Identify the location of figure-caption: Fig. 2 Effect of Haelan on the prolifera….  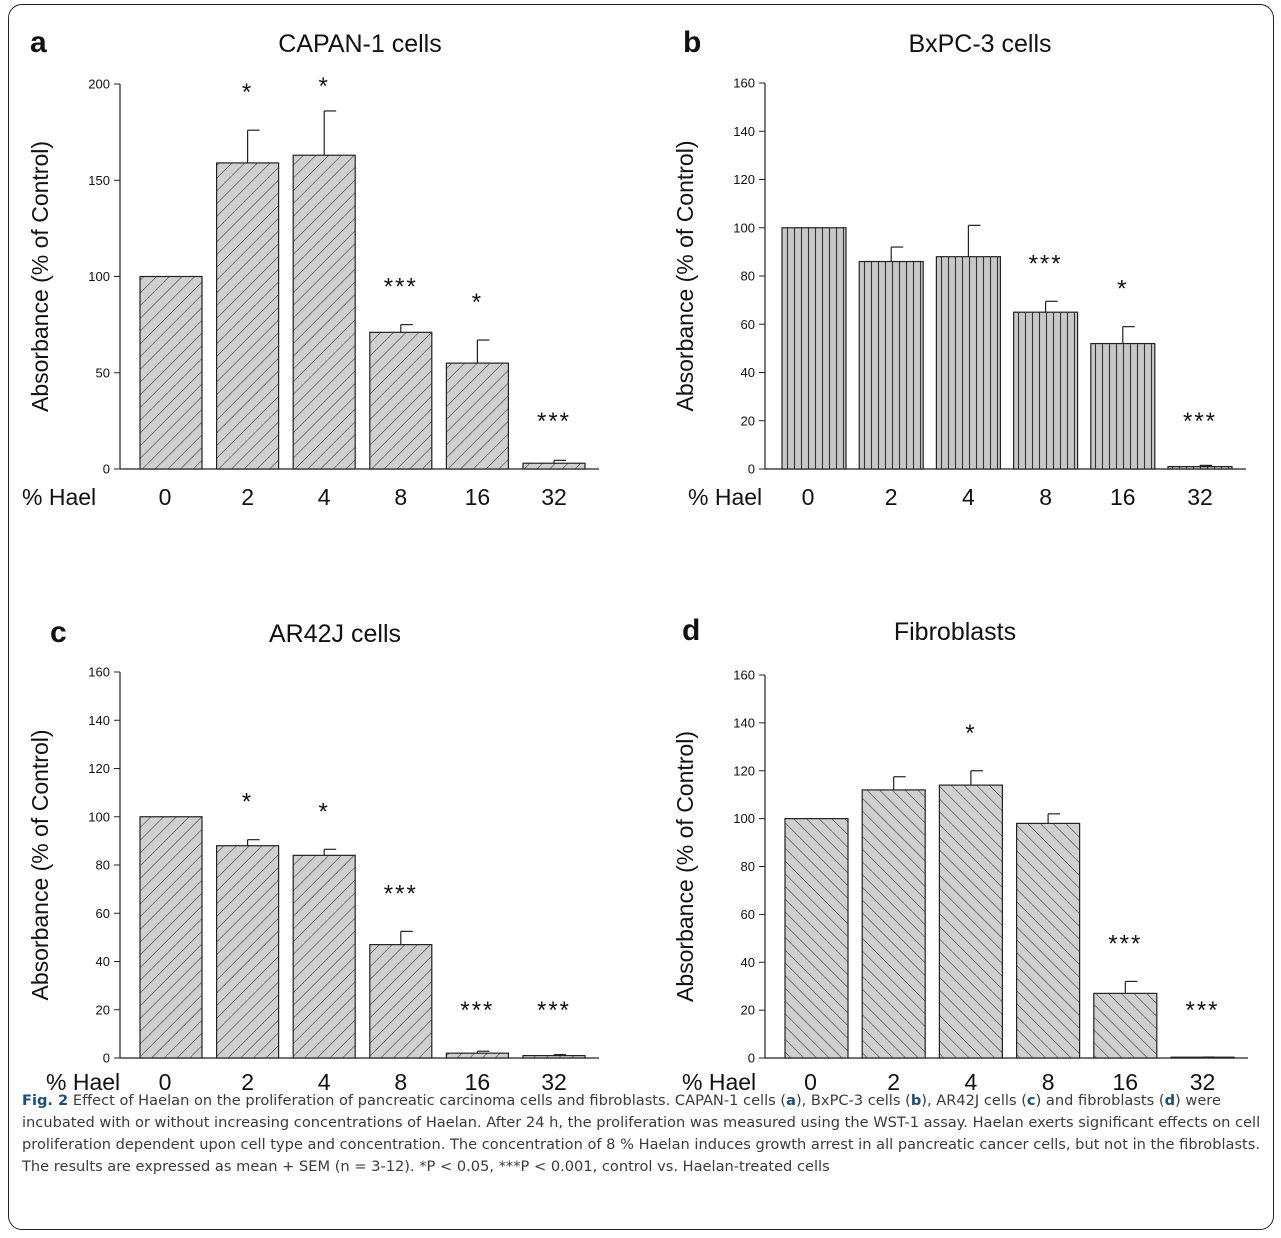
(642, 1134).